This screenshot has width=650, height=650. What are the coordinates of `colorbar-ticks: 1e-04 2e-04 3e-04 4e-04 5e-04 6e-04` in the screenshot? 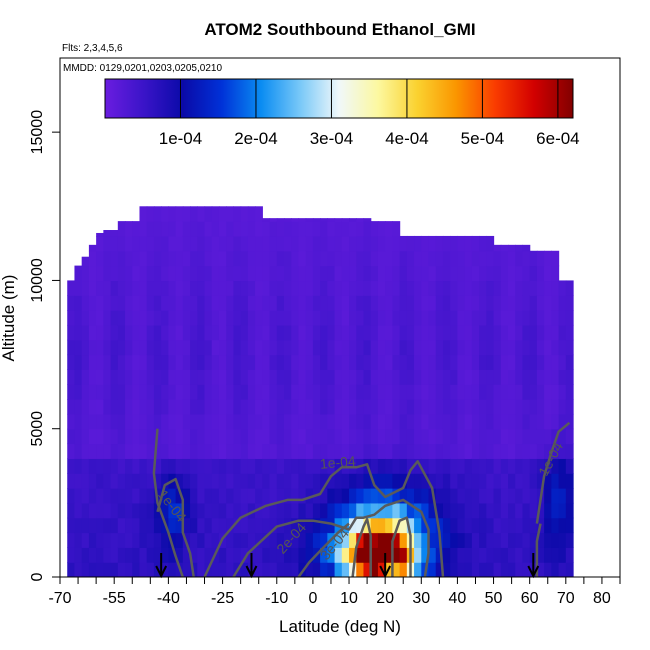 It's located at (369, 113).